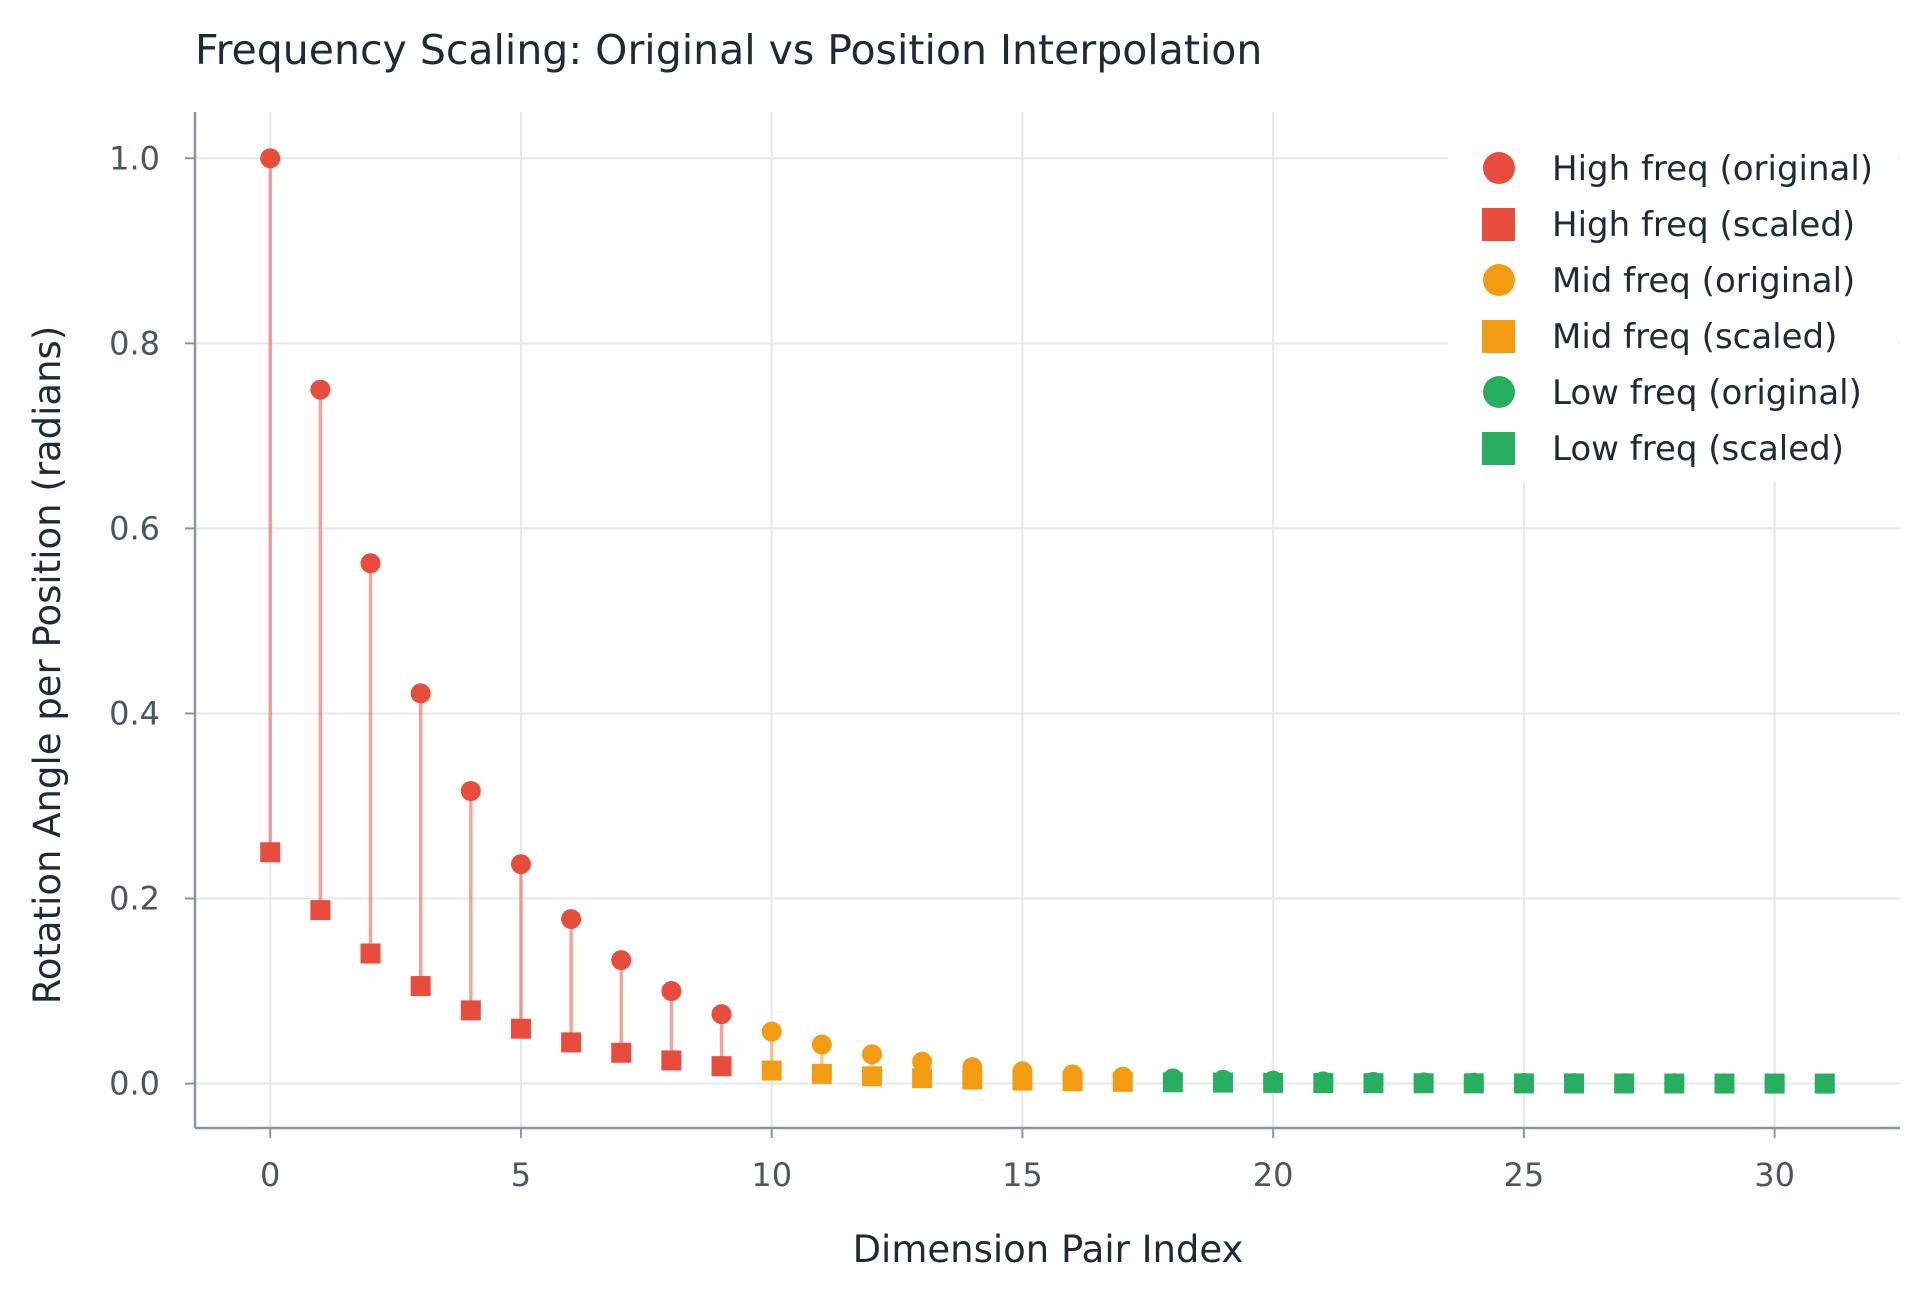  Describe the element at coordinates (1703, 281) in the screenshot. I see `legend-label: Mid freq (original)` at that location.